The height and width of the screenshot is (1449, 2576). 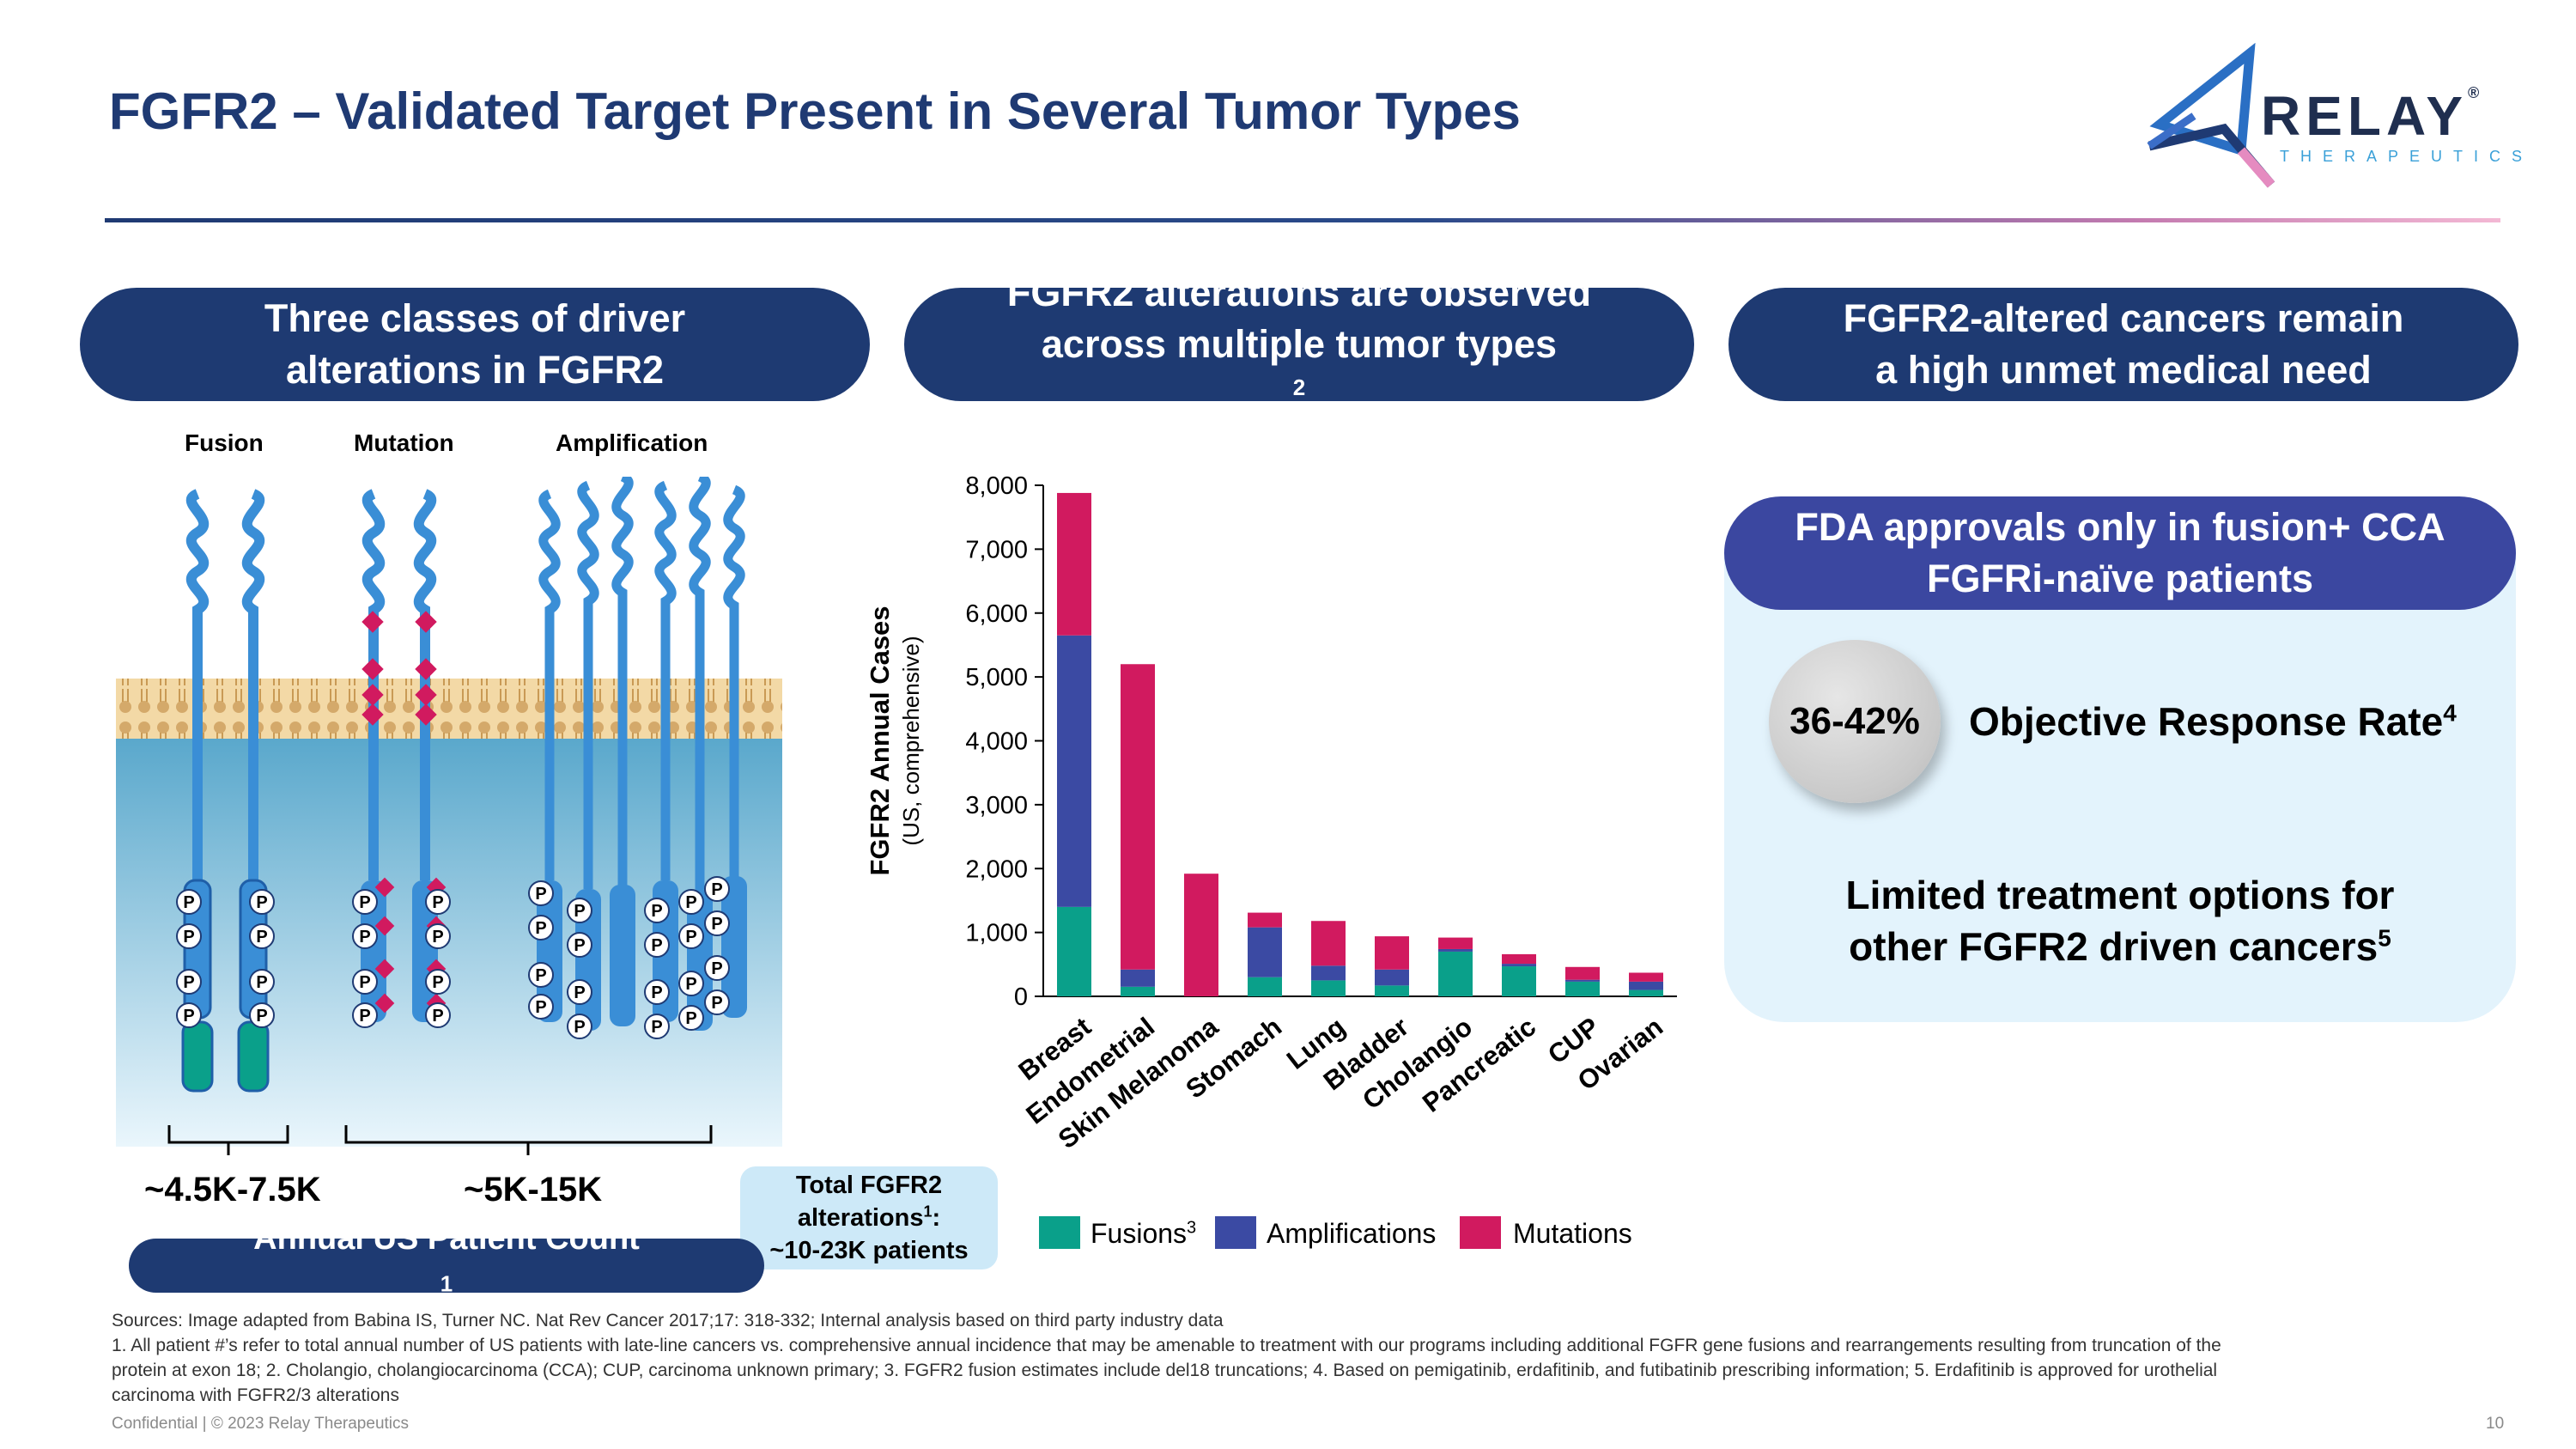 What do you see at coordinates (1519, 965) in the screenshot?
I see `bar-amplifications-pancreatic` at bounding box center [1519, 965].